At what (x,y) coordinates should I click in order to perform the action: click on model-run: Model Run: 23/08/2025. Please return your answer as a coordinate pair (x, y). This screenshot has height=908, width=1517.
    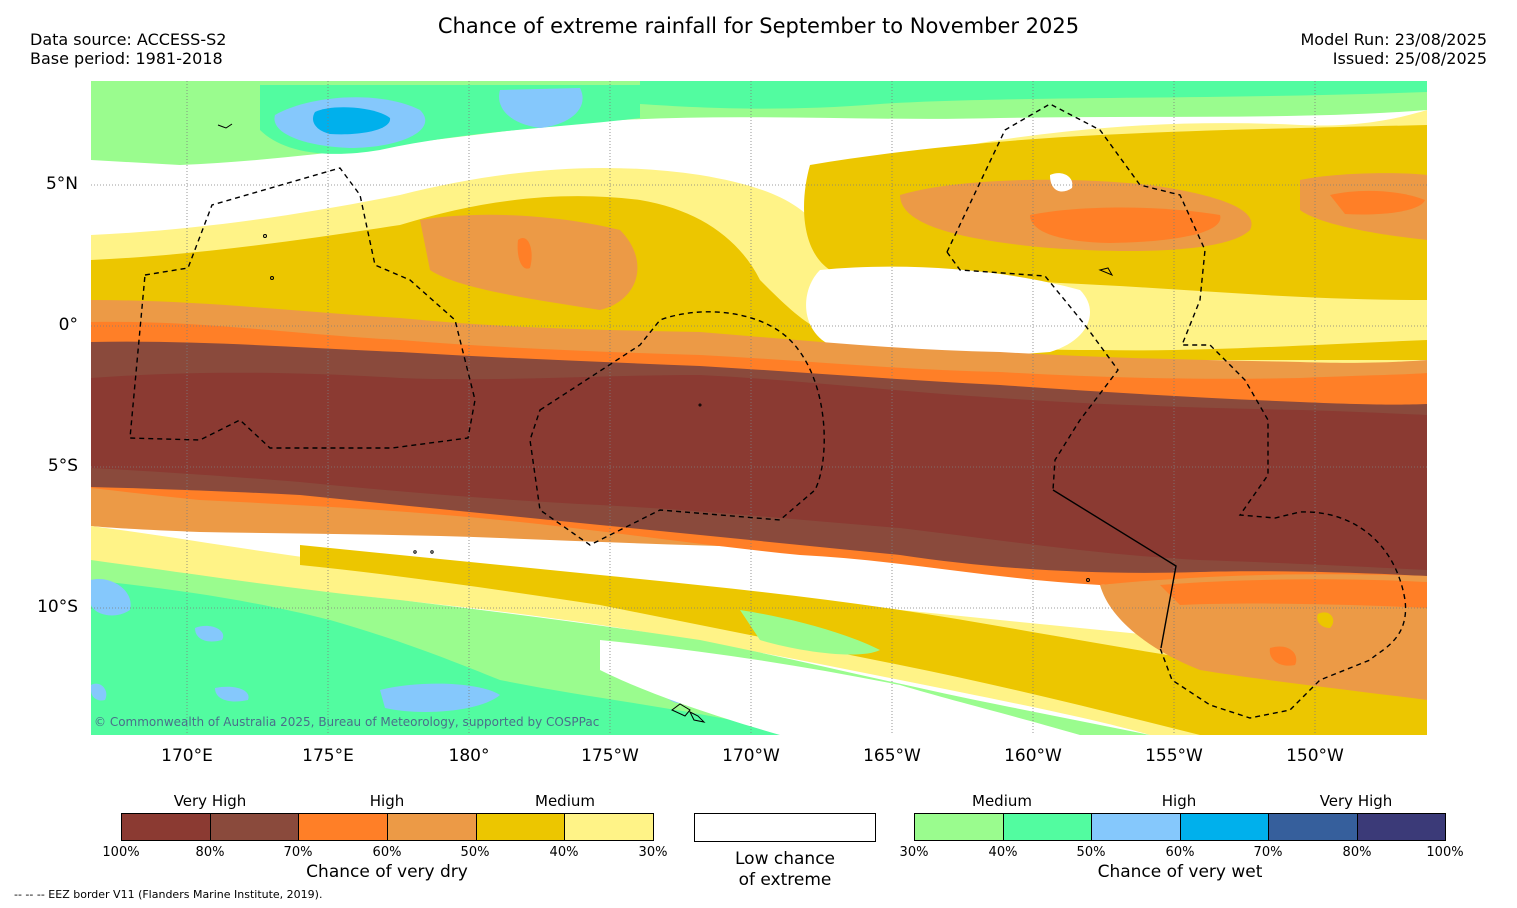
    Looking at the image, I should click on (1394, 39).